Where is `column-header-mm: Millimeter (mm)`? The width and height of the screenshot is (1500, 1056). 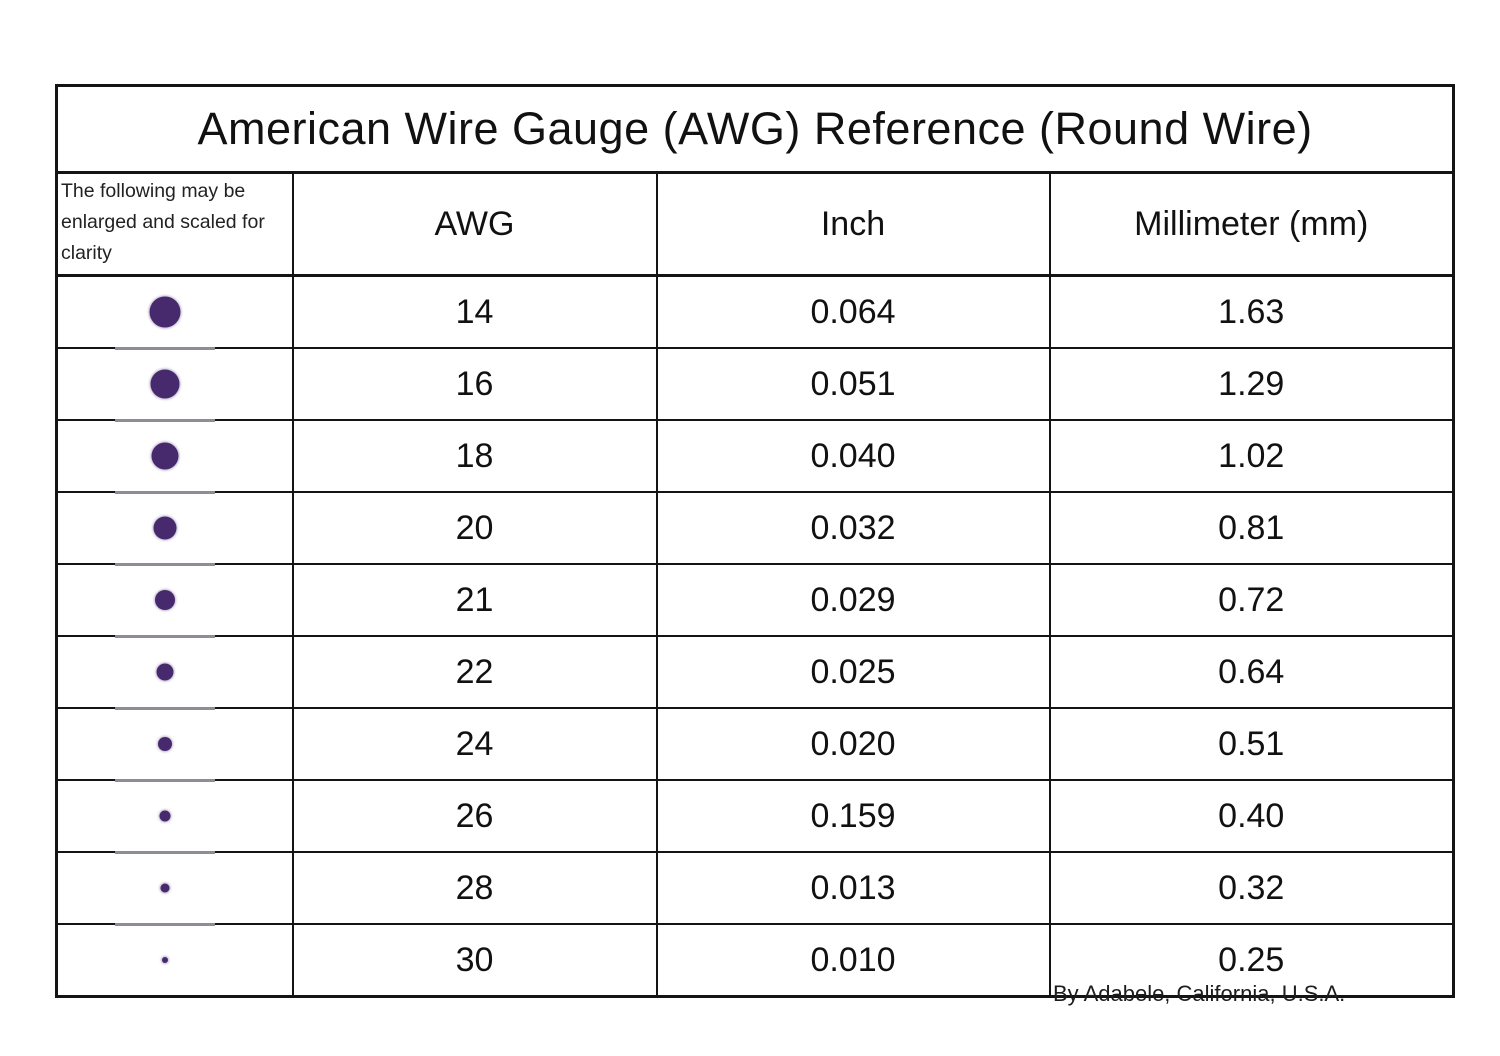
column-header-mm: Millimeter (mm) is located at coordinates (1251, 224).